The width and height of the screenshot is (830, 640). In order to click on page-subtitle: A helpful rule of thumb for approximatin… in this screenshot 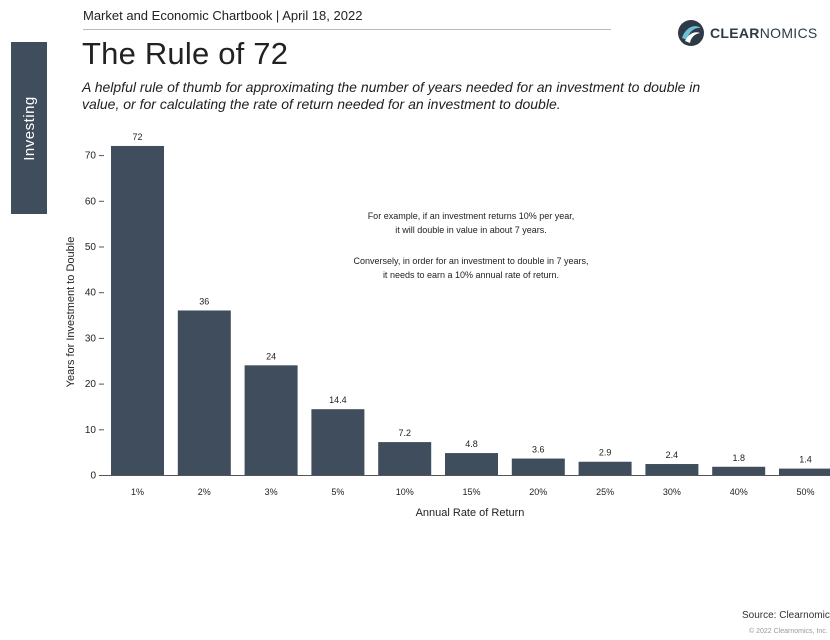, I will do `click(391, 95)`.